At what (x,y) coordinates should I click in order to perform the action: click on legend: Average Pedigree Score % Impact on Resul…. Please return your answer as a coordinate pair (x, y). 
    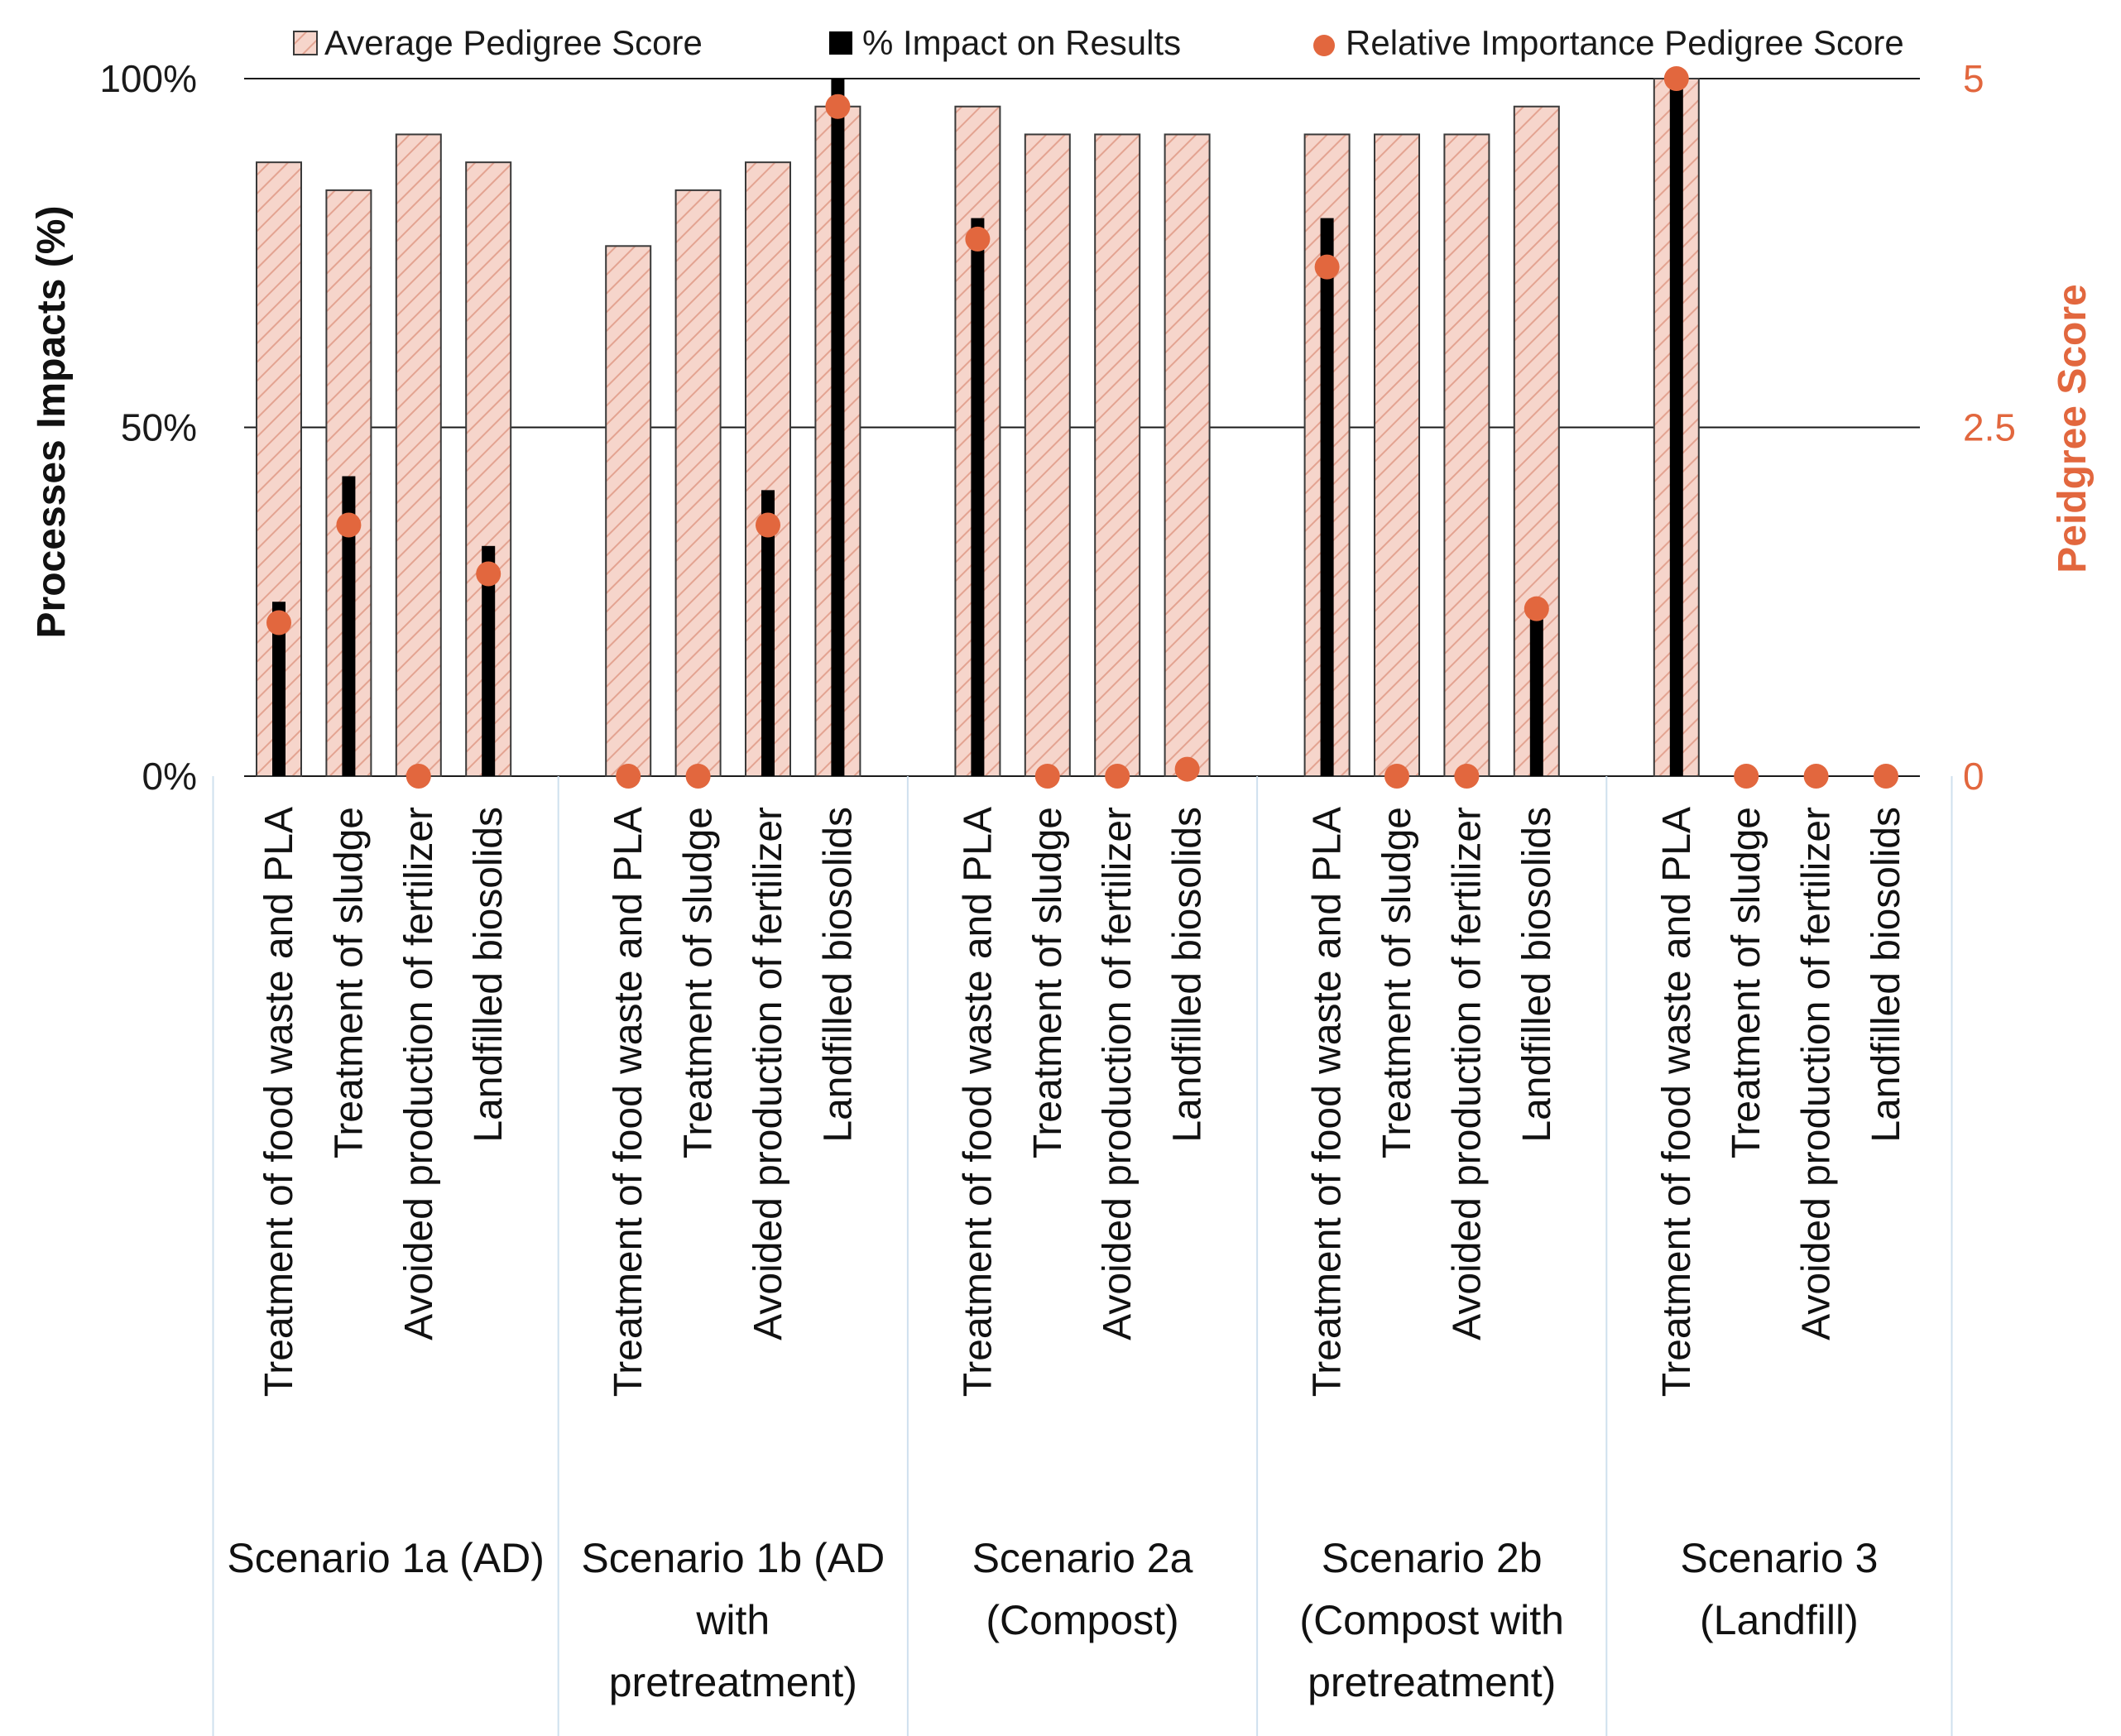
    Looking at the image, I should click on (1098, 42).